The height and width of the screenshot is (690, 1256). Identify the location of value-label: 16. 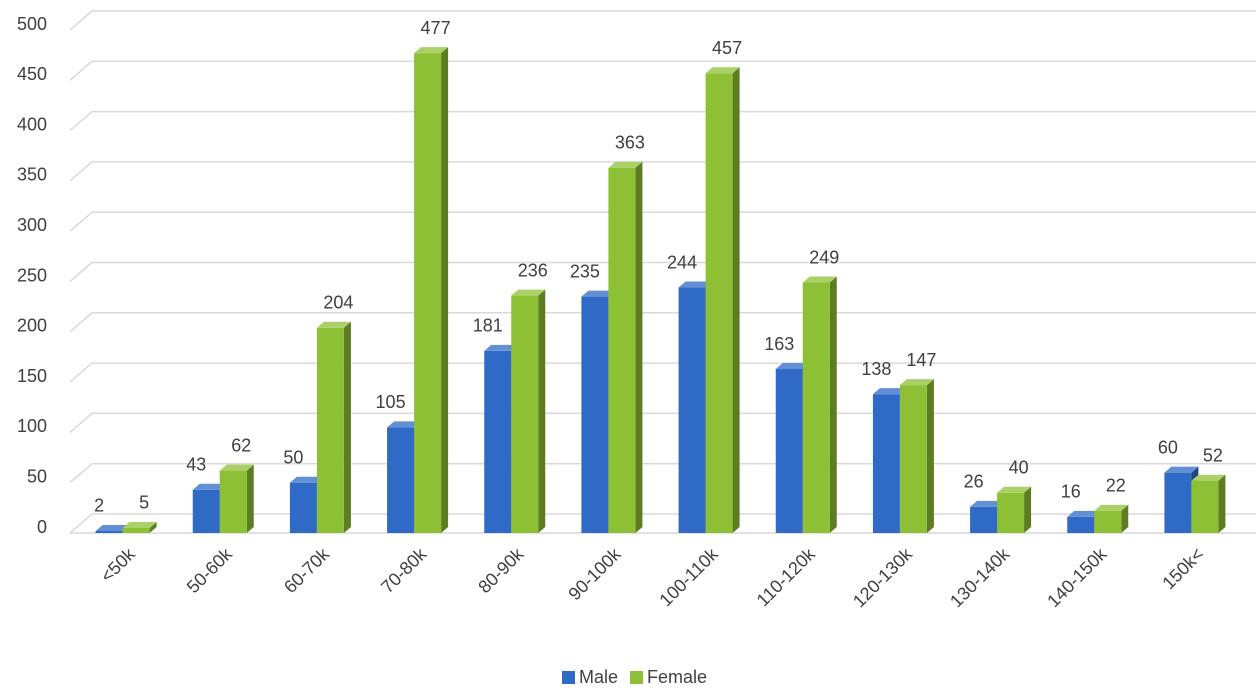
(1071, 492).